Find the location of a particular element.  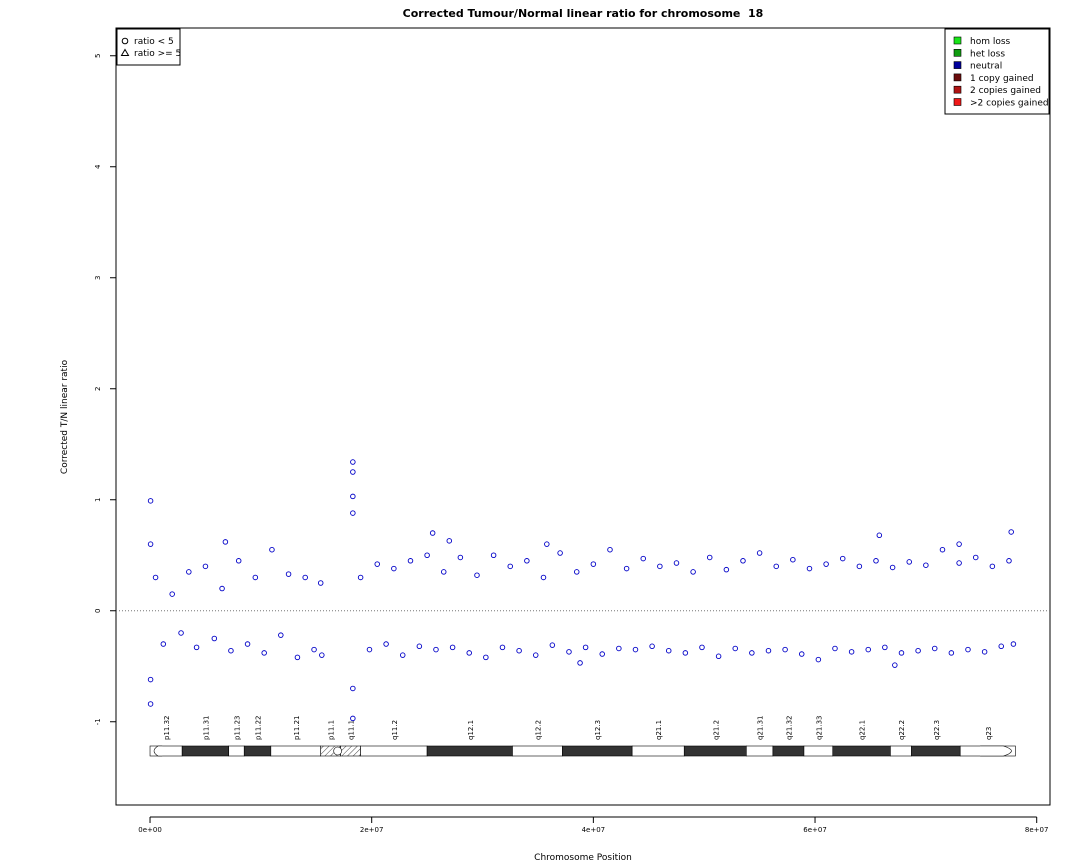

band-label: q23 is located at coordinates (989, 733).